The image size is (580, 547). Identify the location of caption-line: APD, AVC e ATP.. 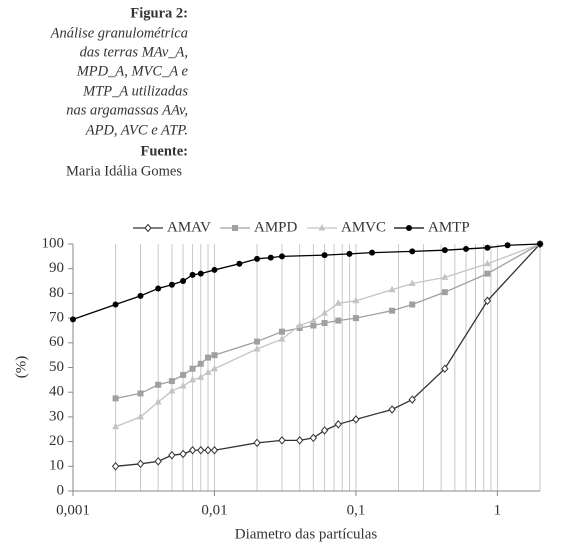
(136, 130).